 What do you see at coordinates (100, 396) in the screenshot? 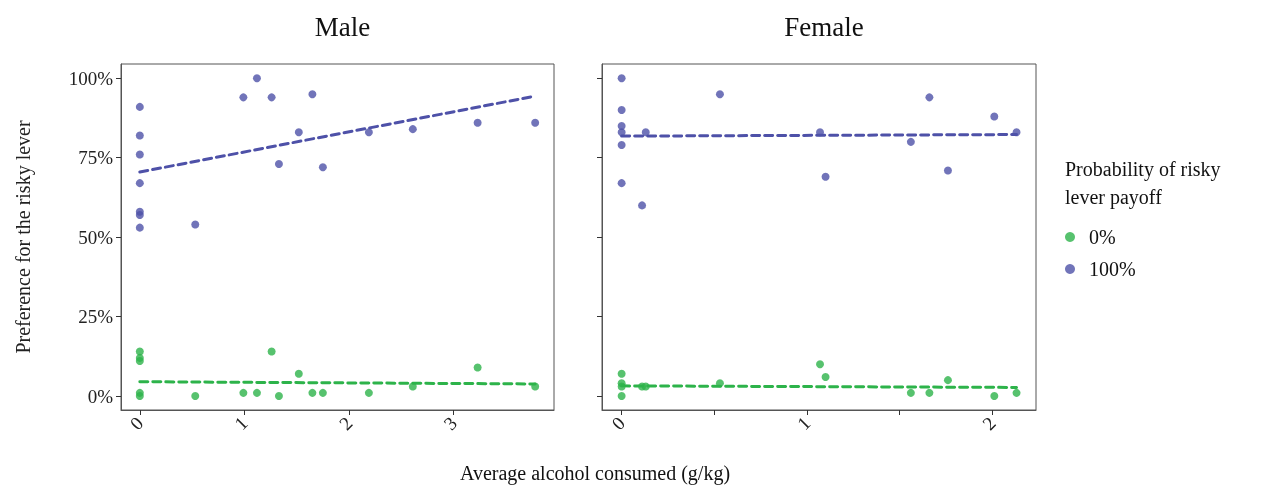
I see `y-tick-label: 0%` at bounding box center [100, 396].